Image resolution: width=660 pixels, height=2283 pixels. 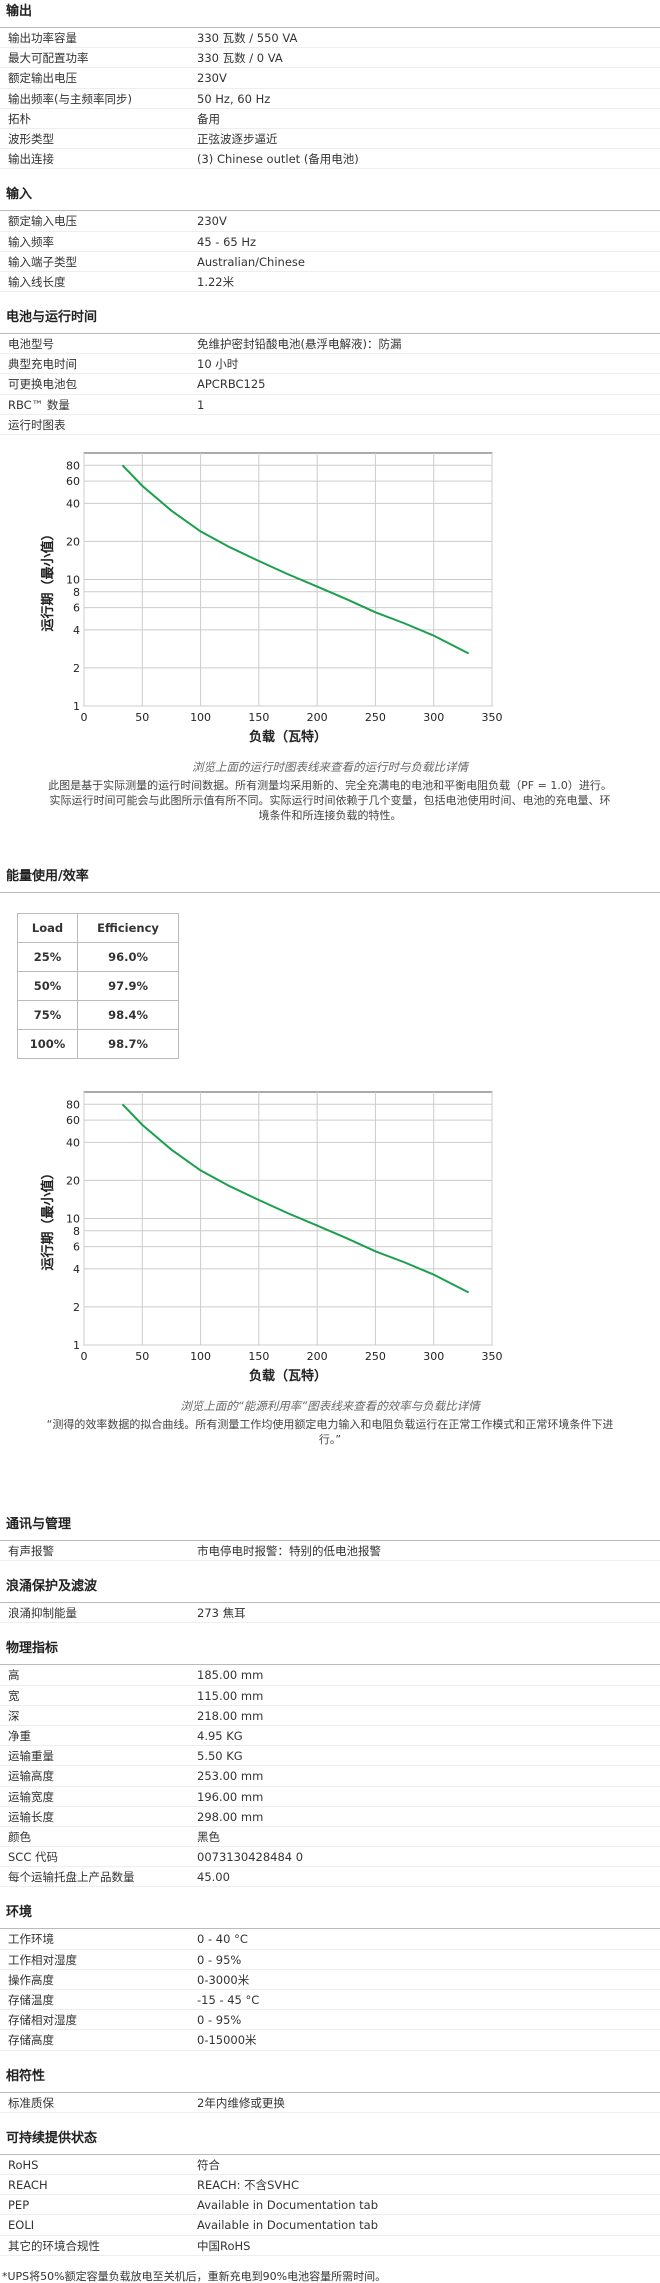 What do you see at coordinates (42, 384) in the screenshot?
I see `spec-key: 可更换电池包` at bounding box center [42, 384].